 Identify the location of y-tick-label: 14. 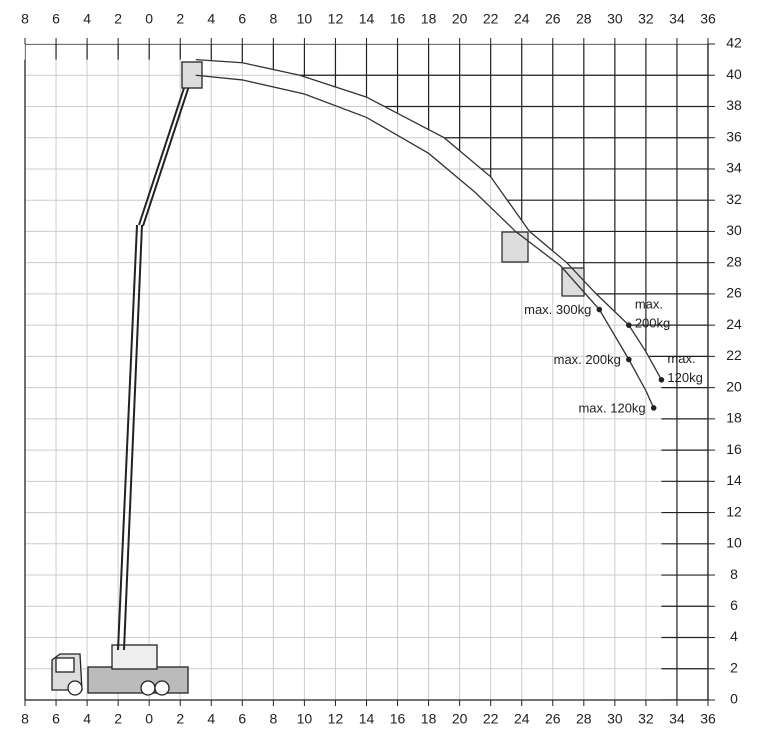
(734, 480).